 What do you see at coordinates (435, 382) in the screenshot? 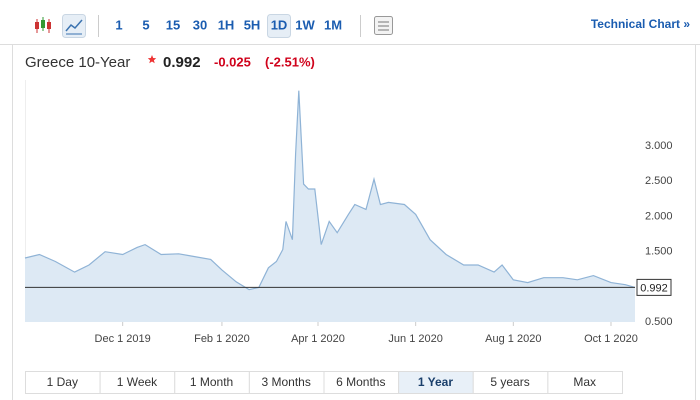
I see `range-tab: 1 Year` at bounding box center [435, 382].